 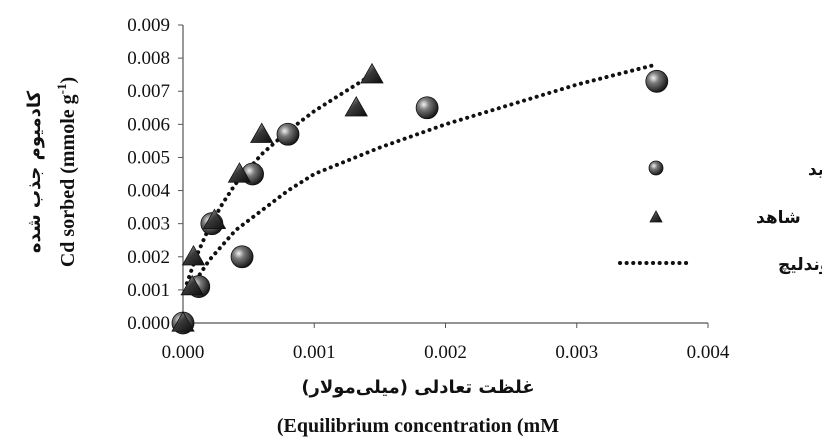 I want to click on x-tick-label: 0.004, so click(x=708, y=352).